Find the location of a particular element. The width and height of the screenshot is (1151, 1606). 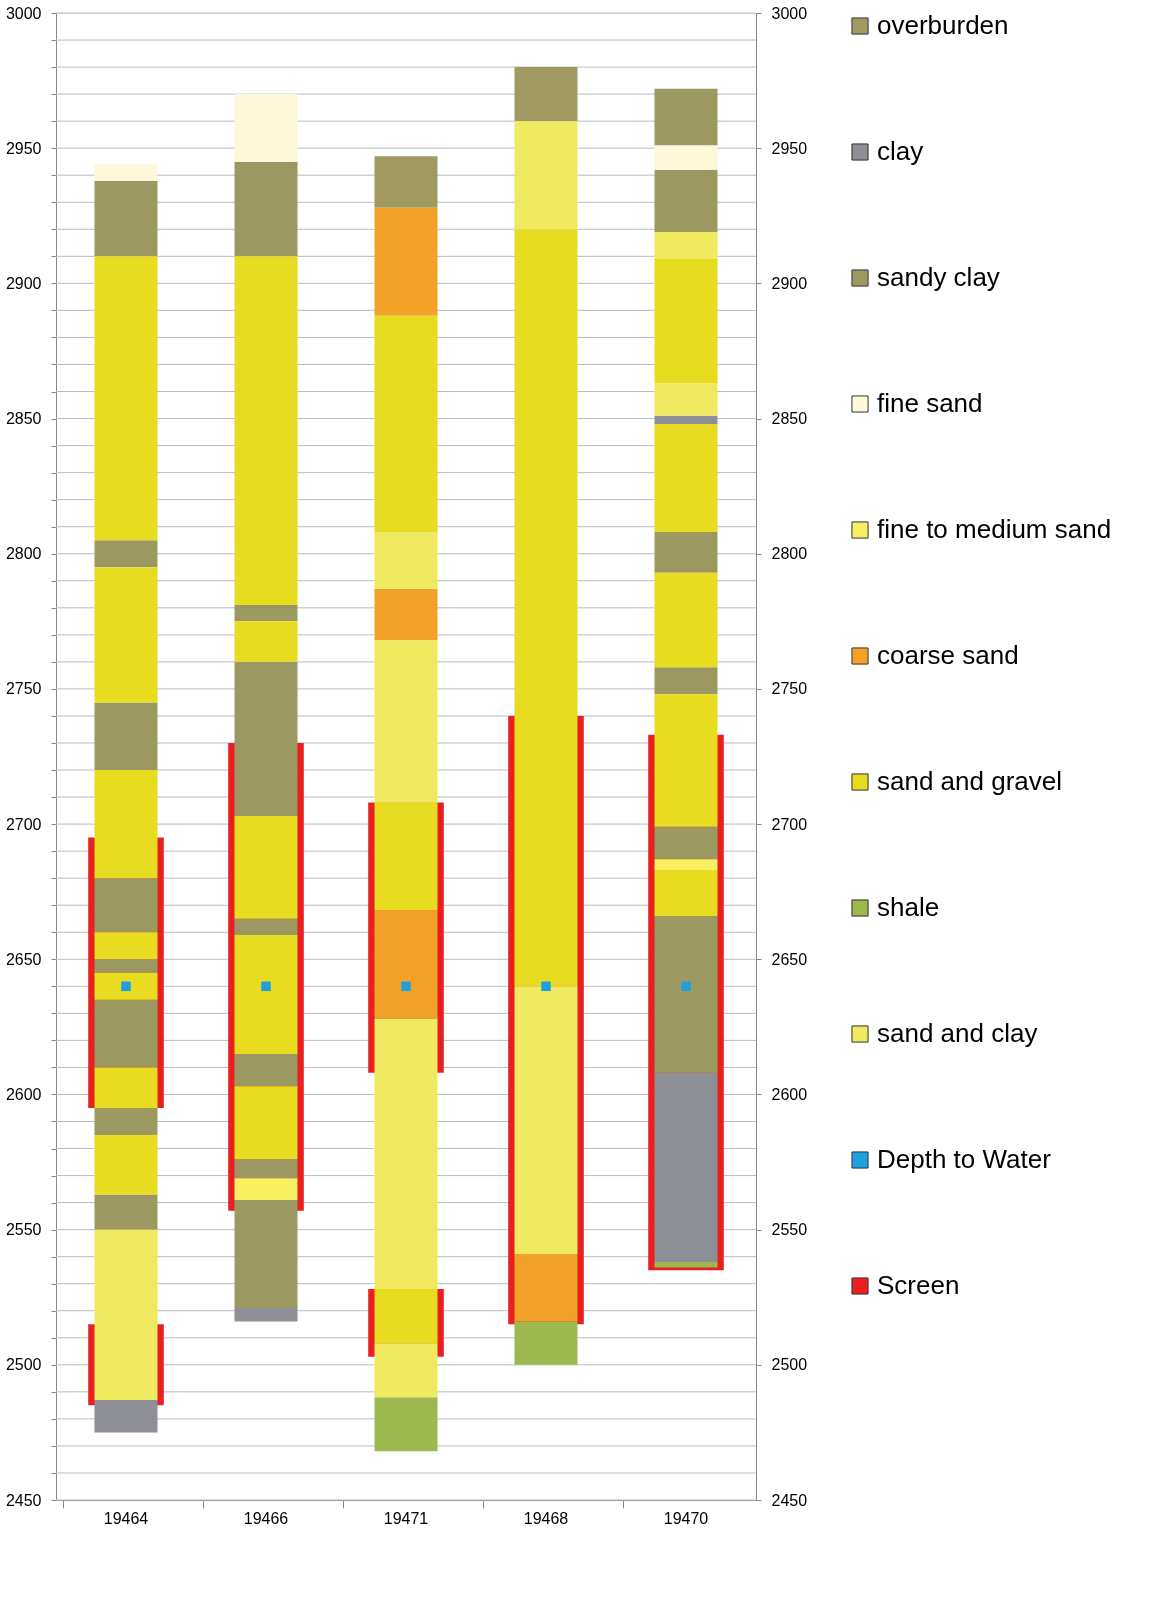

y-tick-label: 2500 is located at coordinates (23, 1365).